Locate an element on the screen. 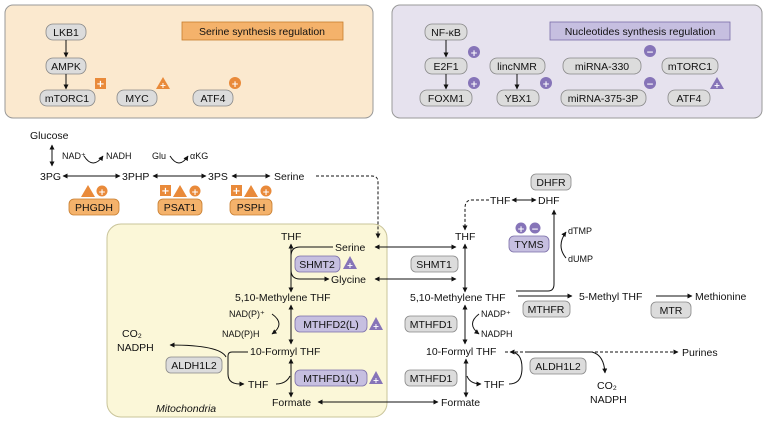 The width and height of the screenshot is (767, 433). marker-triangle-shmt2 is located at coordinates (350, 262).